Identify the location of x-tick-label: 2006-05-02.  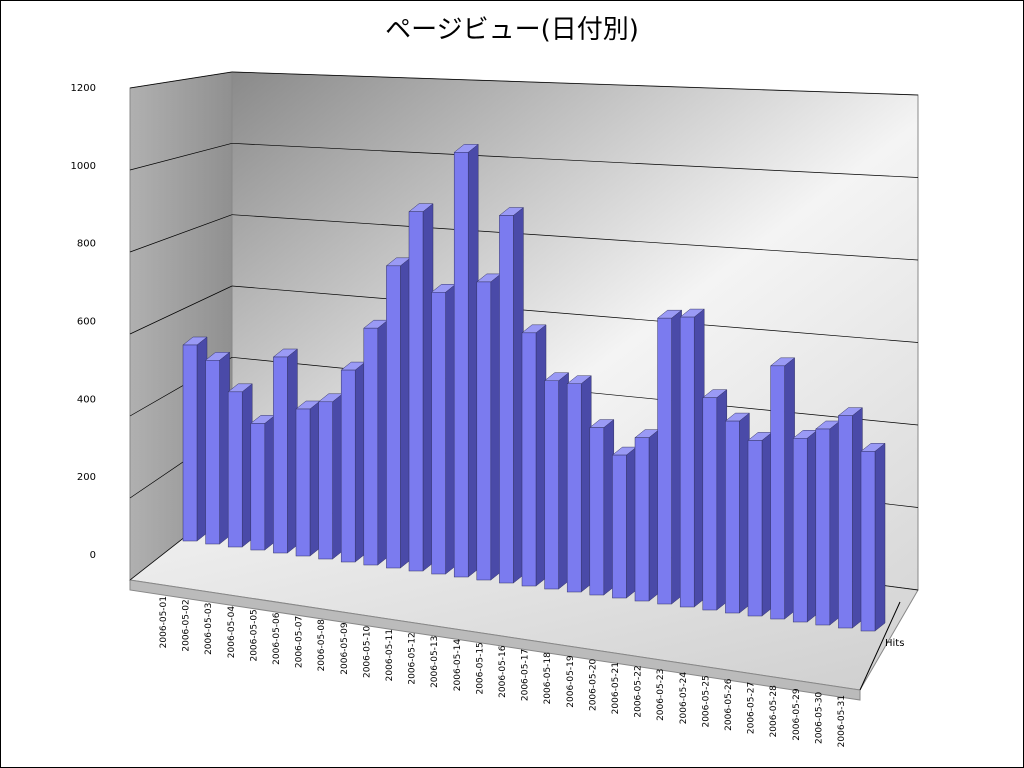
(187, 625).